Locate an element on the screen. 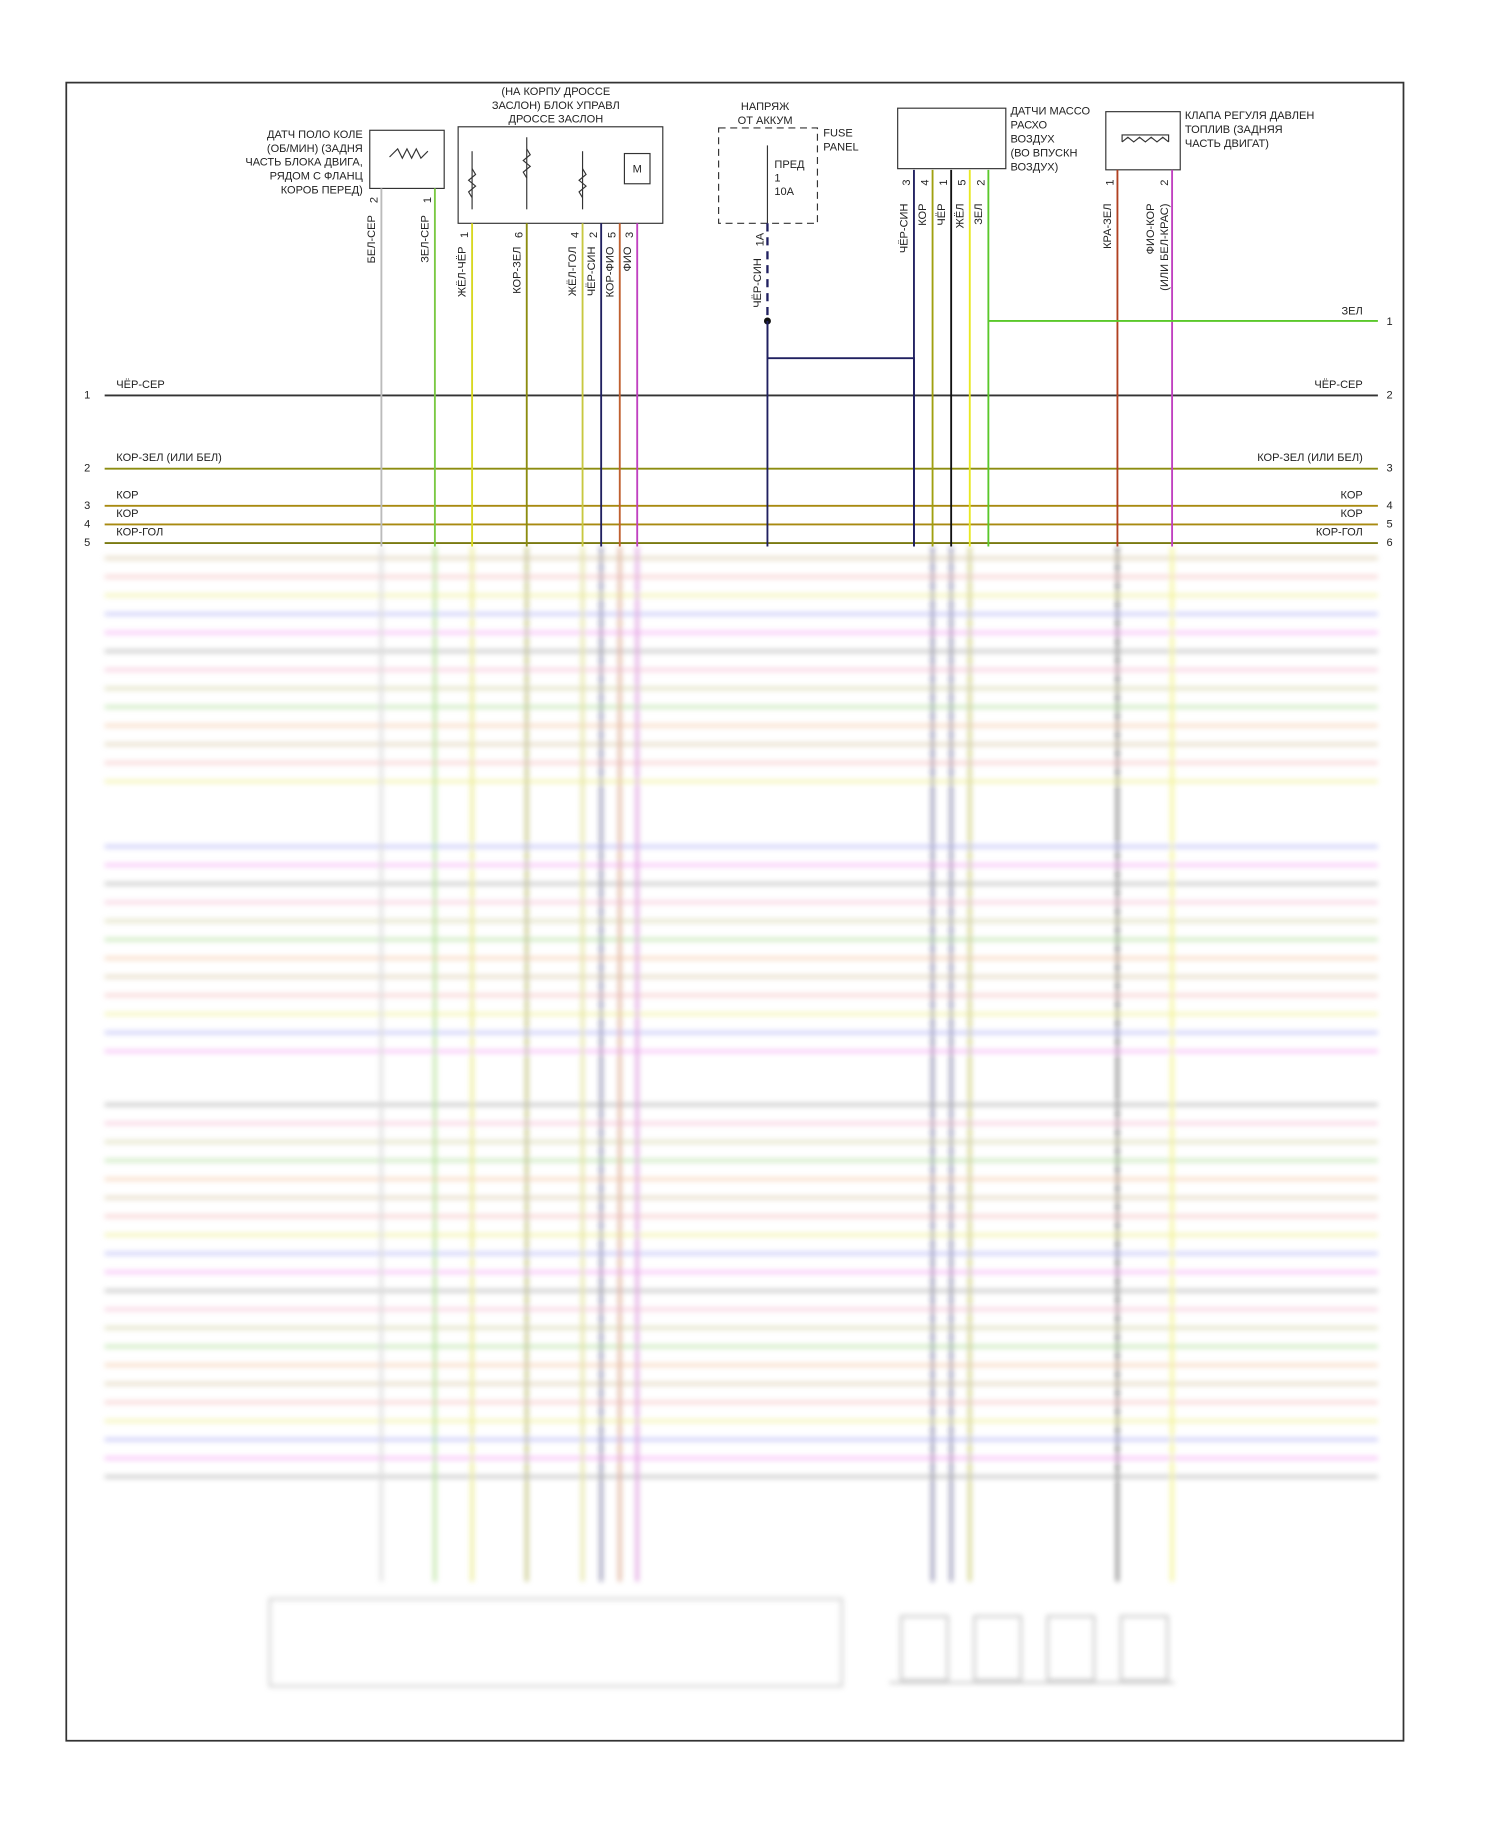  maf-box is located at coordinates (952, 138).